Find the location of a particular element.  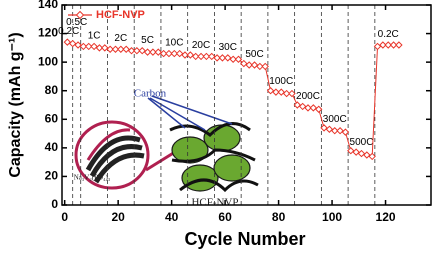

legend-marker is located at coordinates (80, 15).